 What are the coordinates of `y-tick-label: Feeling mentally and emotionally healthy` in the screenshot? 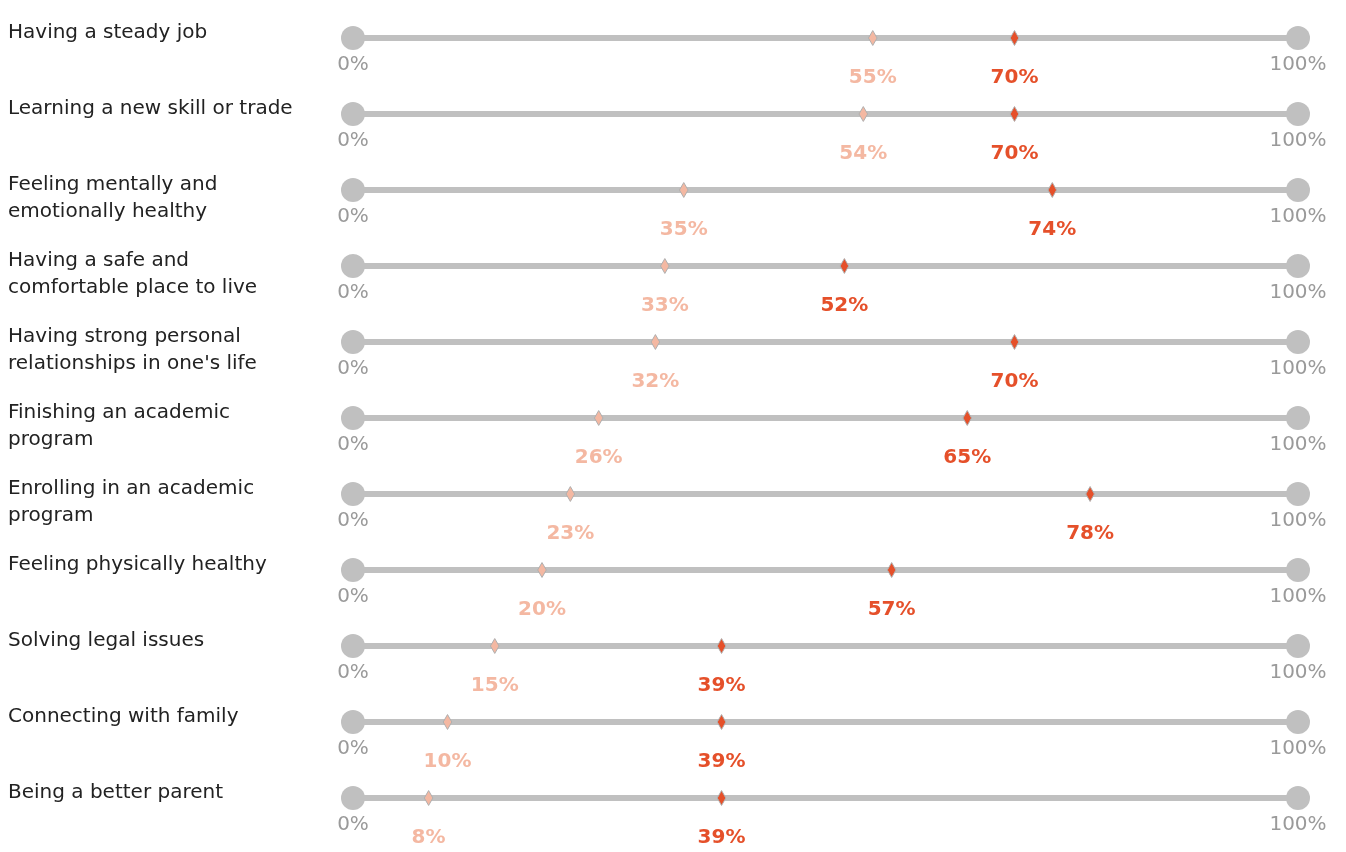 It's located at (113, 197).